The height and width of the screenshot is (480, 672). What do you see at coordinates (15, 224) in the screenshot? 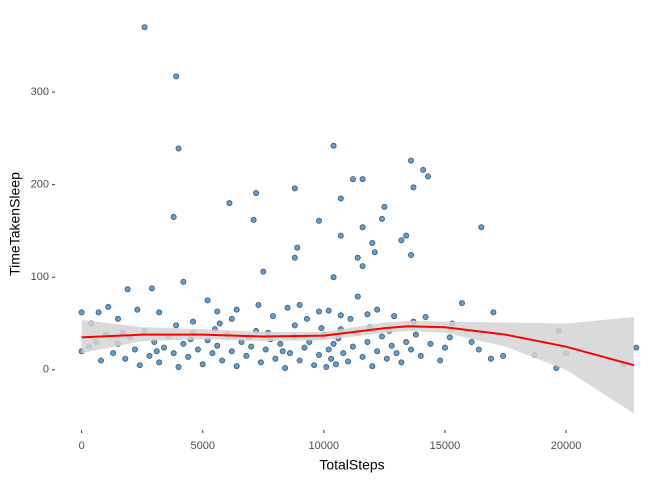
I see `y-axis-title: TimeTakenSleep` at bounding box center [15, 224].